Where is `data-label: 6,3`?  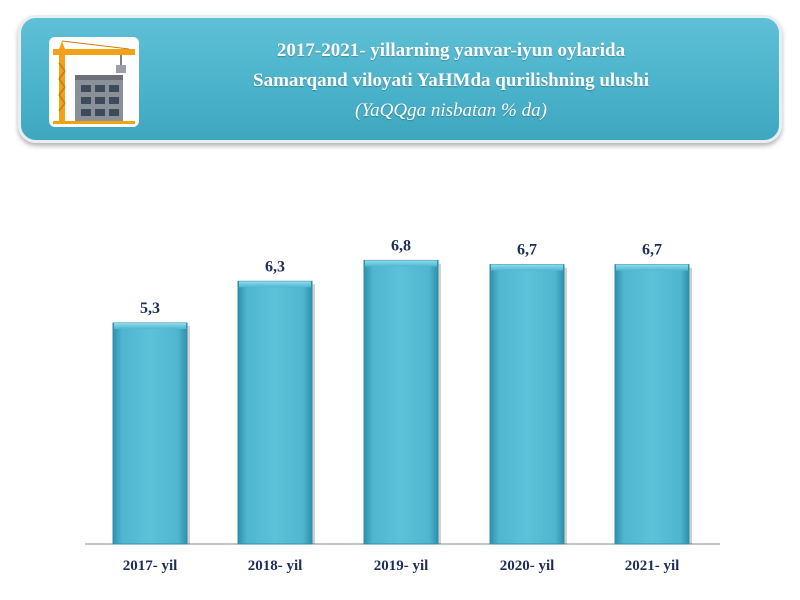 data-label: 6,3 is located at coordinates (275, 266).